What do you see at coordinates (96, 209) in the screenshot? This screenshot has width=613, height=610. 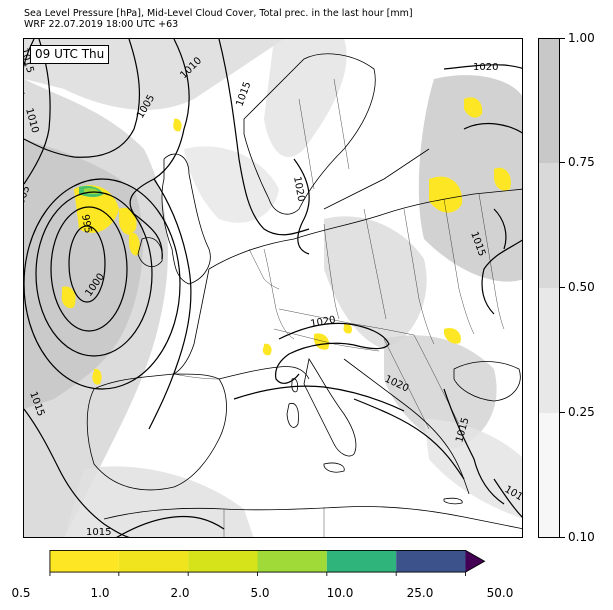 I see `precip-low-west` at bounding box center [96, 209].